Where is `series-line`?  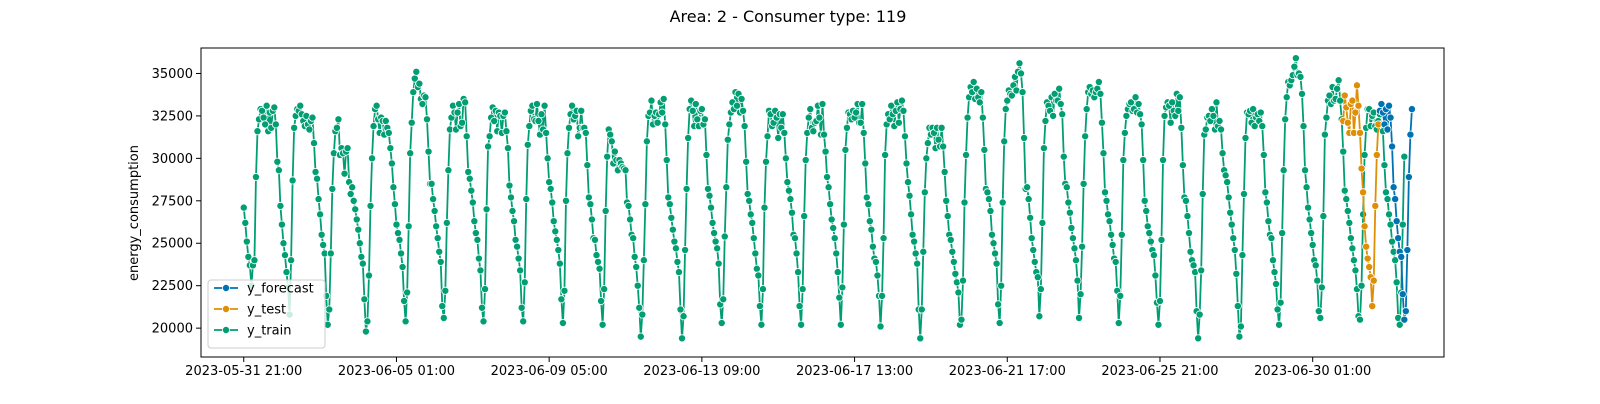 series-line is located at coordinates (1395, 212).